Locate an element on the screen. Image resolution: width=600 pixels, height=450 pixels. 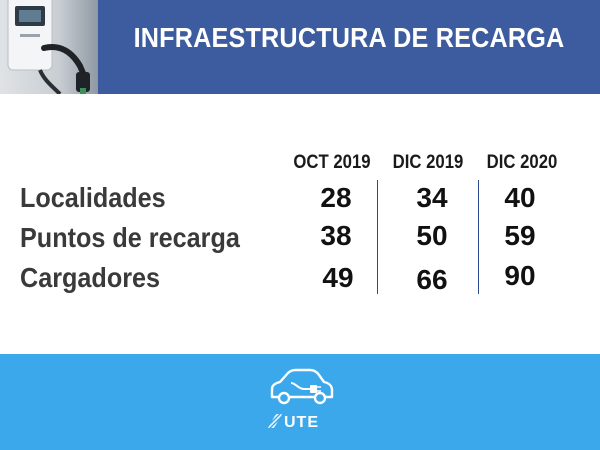
page-title: INFRAESTRUCTURA DE RECARGA is located at coordinates (349, 37).